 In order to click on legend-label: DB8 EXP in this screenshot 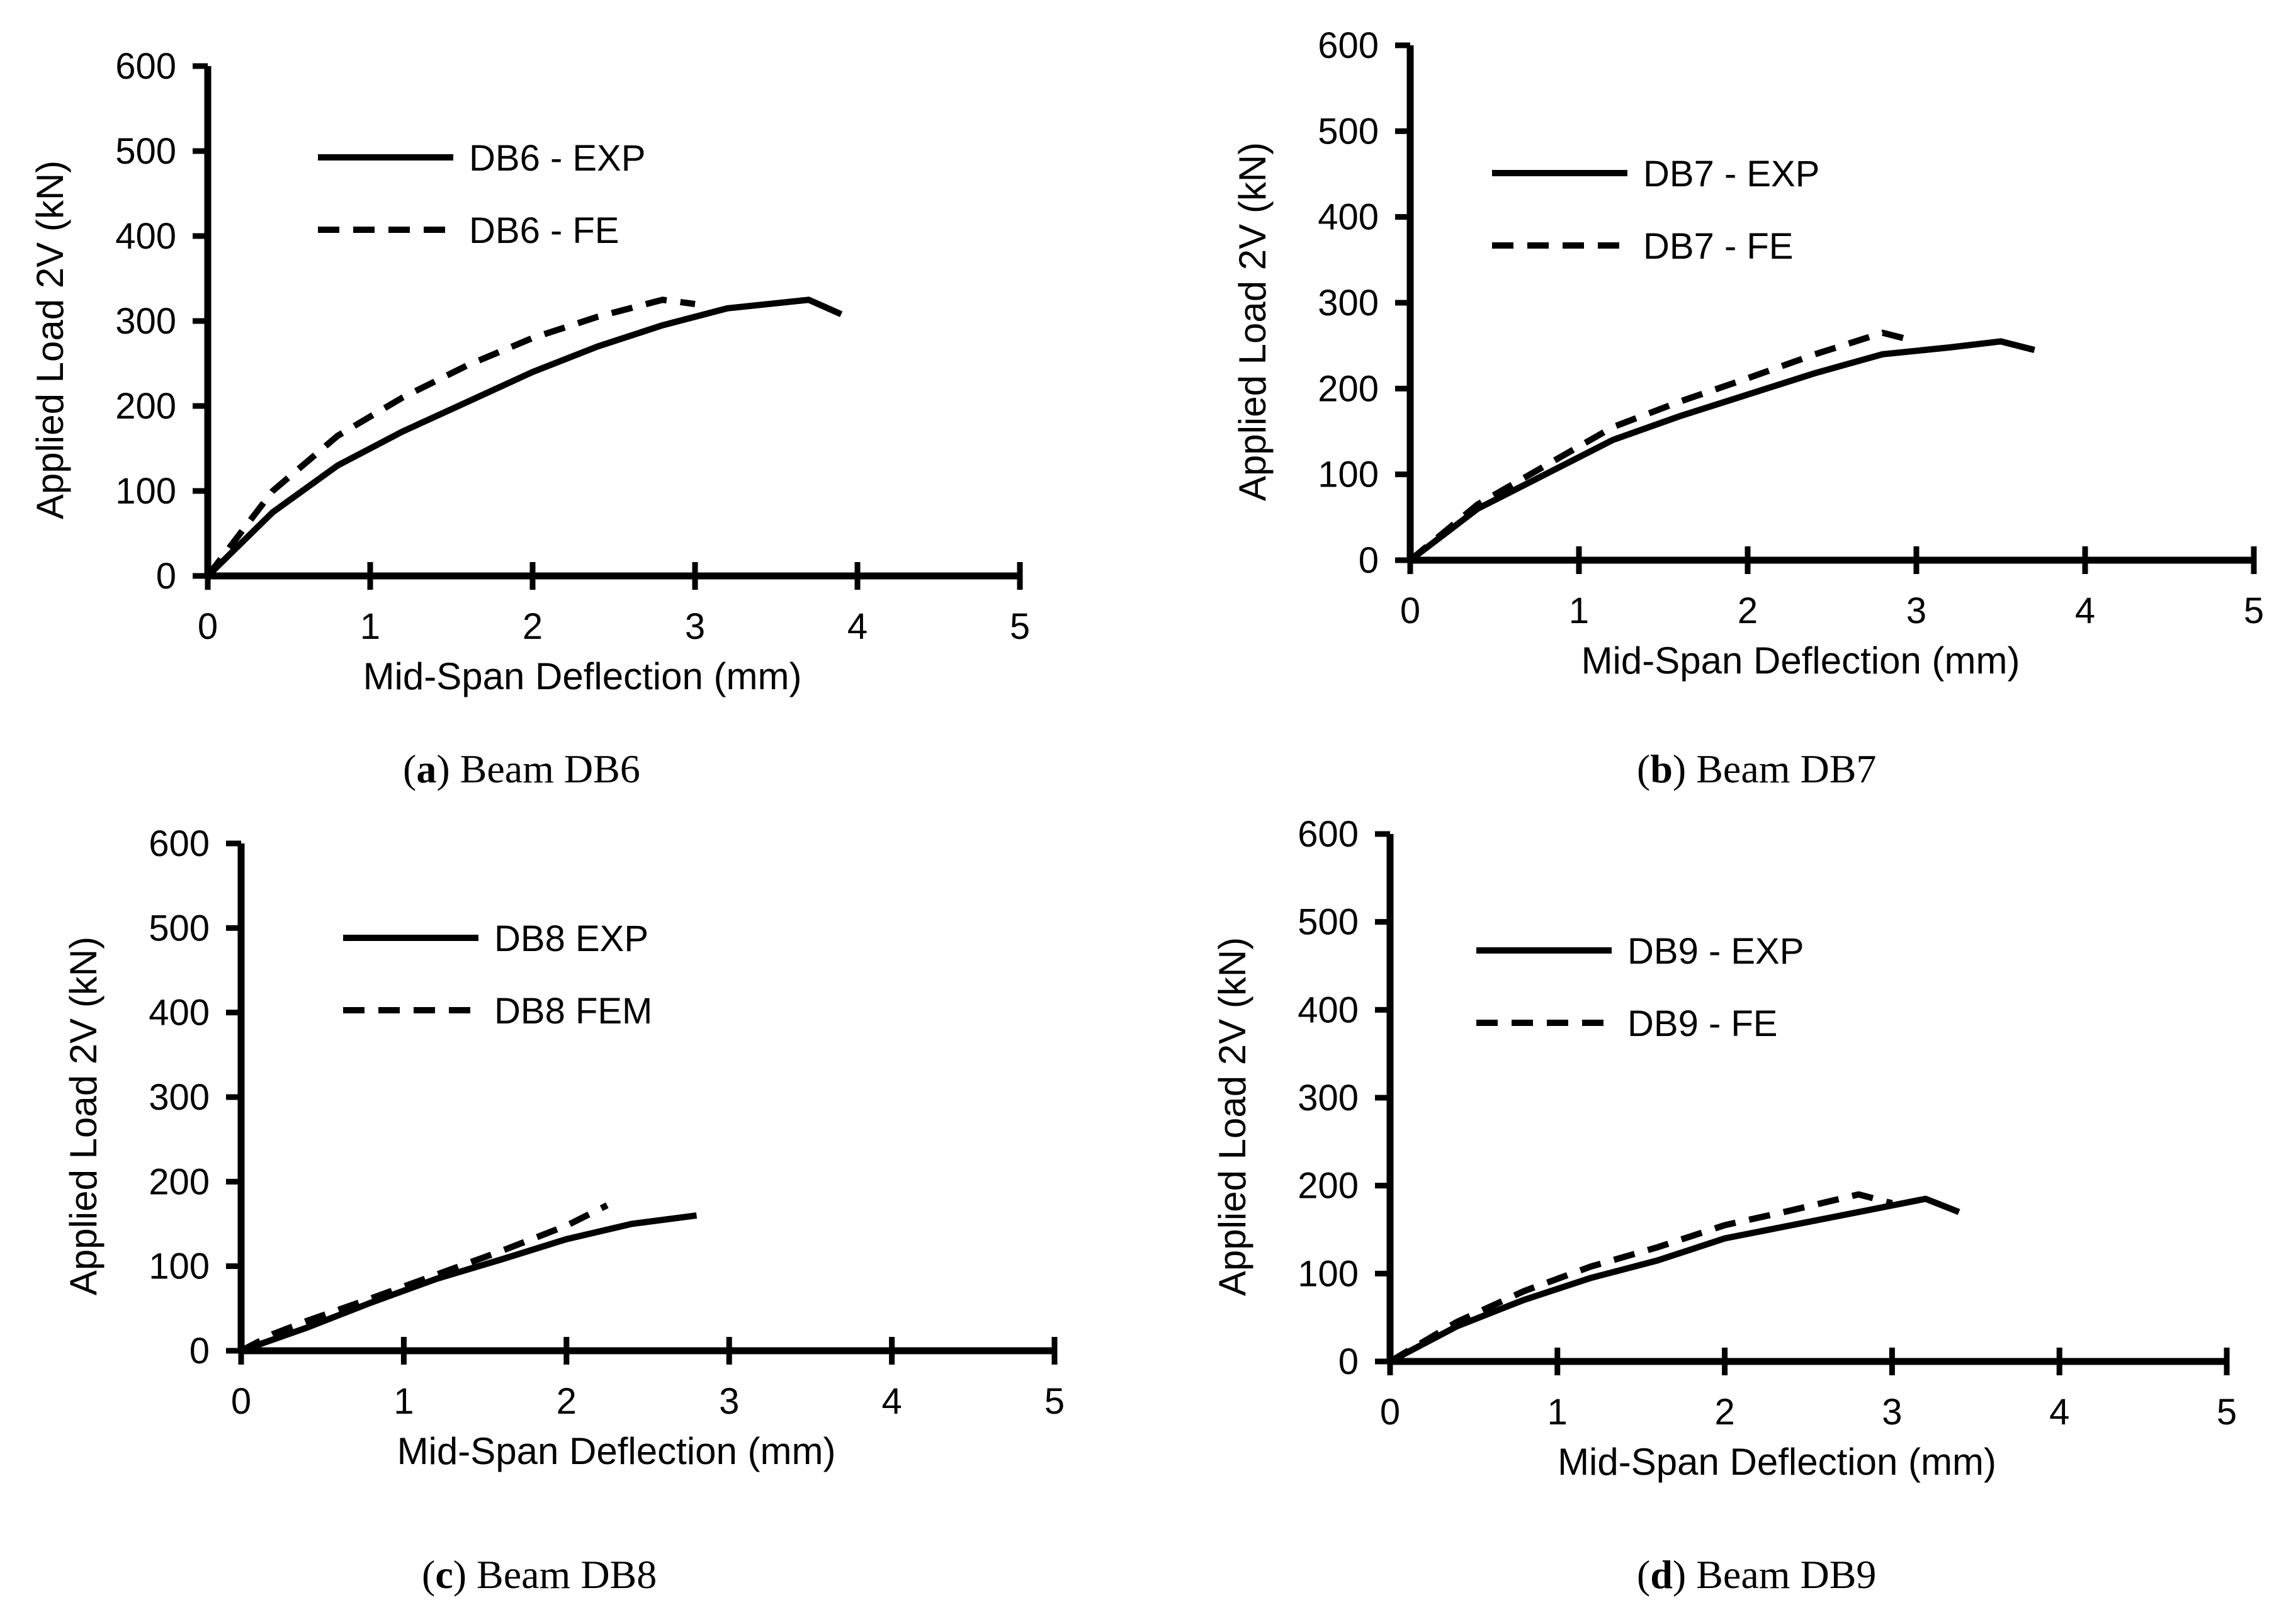, I will do `click(571, 938)`.